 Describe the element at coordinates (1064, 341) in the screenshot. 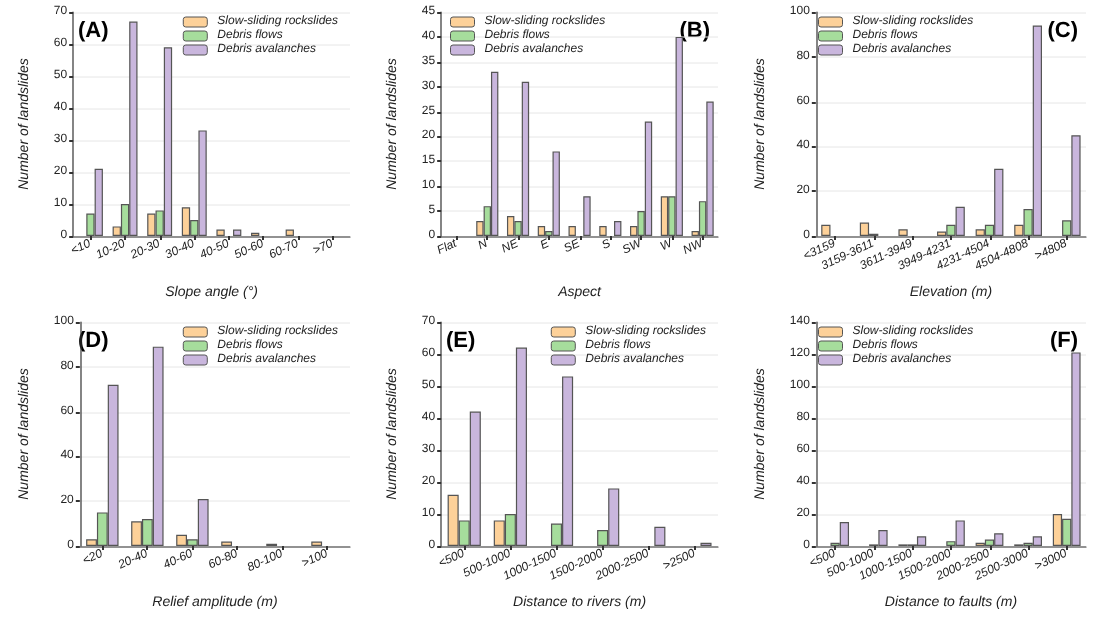

I see `annotation: (F)` at that location.